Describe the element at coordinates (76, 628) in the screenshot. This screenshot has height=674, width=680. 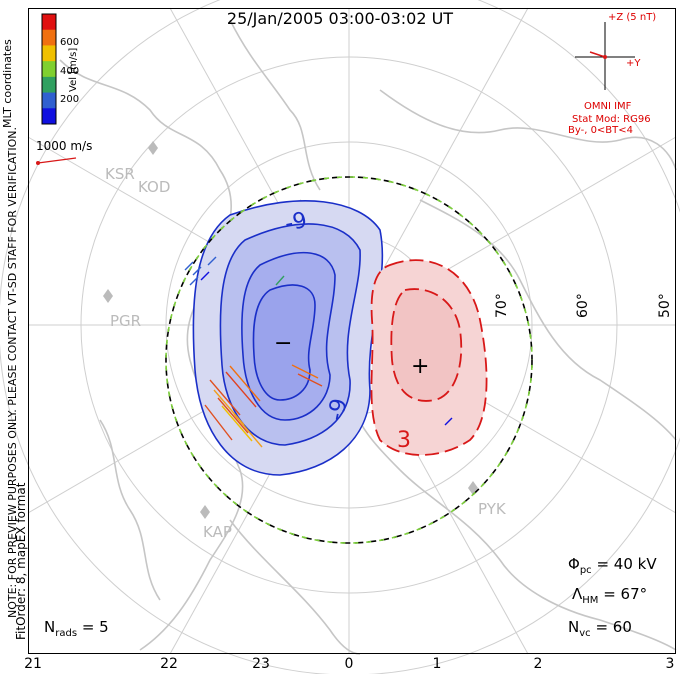
I see `radar-count: Nrads = 5` at that location.